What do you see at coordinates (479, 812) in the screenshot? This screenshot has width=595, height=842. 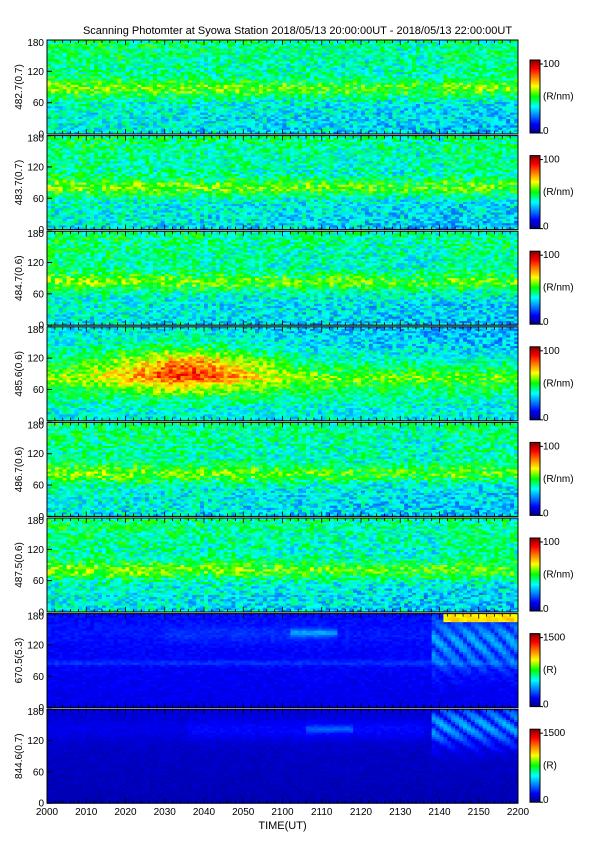 I see `x-tick-label: 2150` at bounding box center [479, 812].